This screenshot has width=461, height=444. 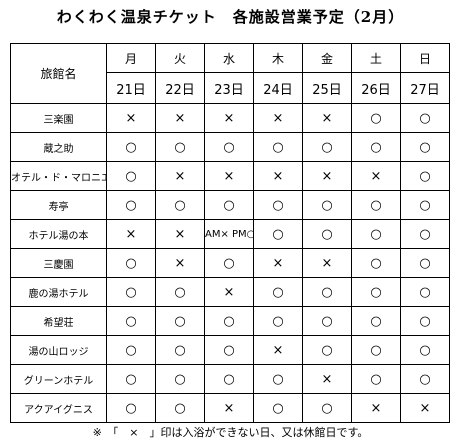 I want to click on table-row: 湯の山ロッジ ○ ○ ○ × ○ ○ ○, so click(x=230, y=350).